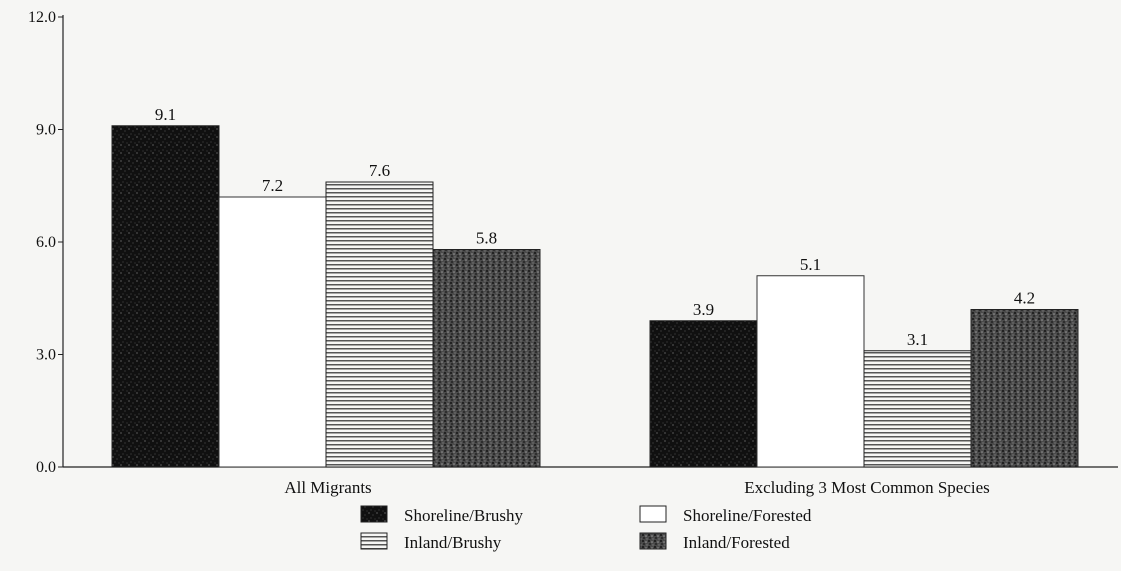 Image resolution: width=1121 pixels, height=571 pixels. Describe the element at coordinates (46, 242) in the screenshot. I see `y-tick-label: 6.0` at that location.